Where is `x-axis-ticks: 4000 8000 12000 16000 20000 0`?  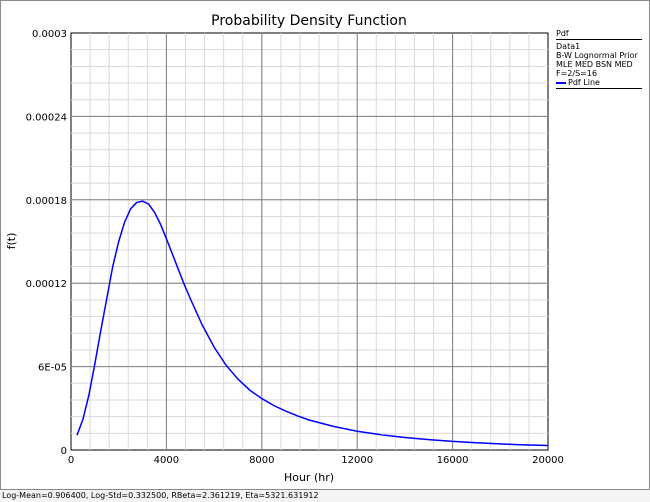
x-axis-ticks: 4000 8000 12000 16000 20000 0 is located at coordinates (316, 460).